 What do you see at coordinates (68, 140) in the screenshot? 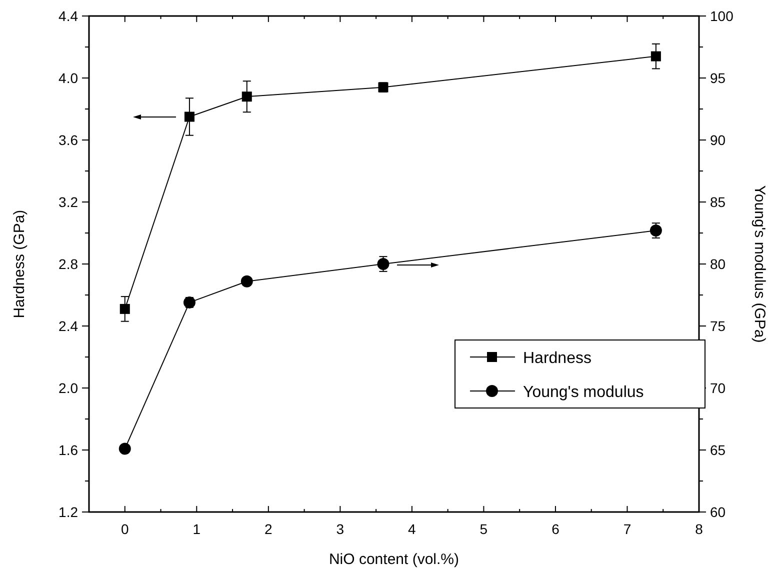
I see `y-tick-label: 3.6` at bounding box center [68, 140].